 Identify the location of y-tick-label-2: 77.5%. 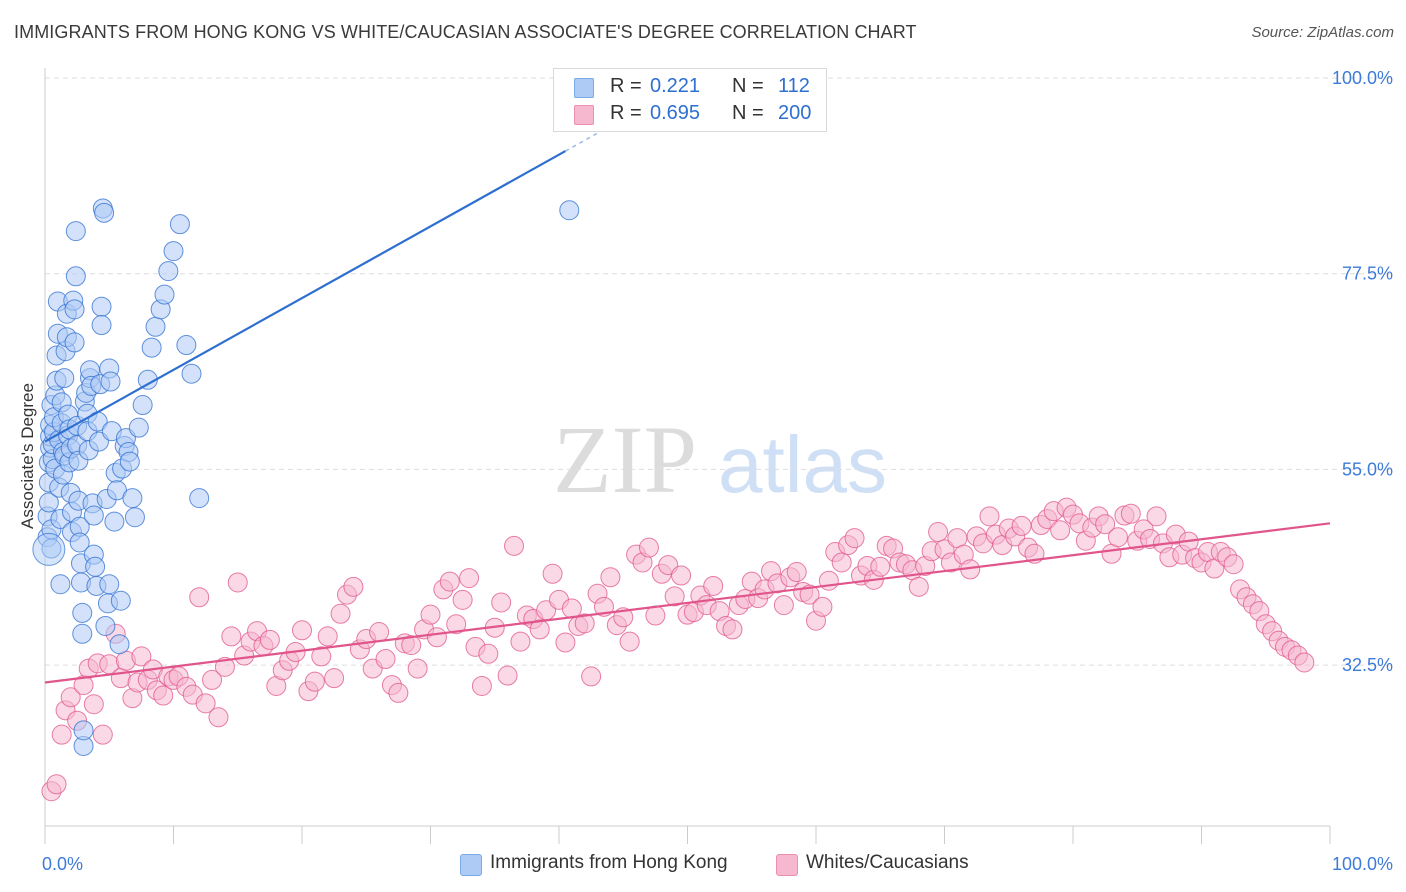
(1367, 274).